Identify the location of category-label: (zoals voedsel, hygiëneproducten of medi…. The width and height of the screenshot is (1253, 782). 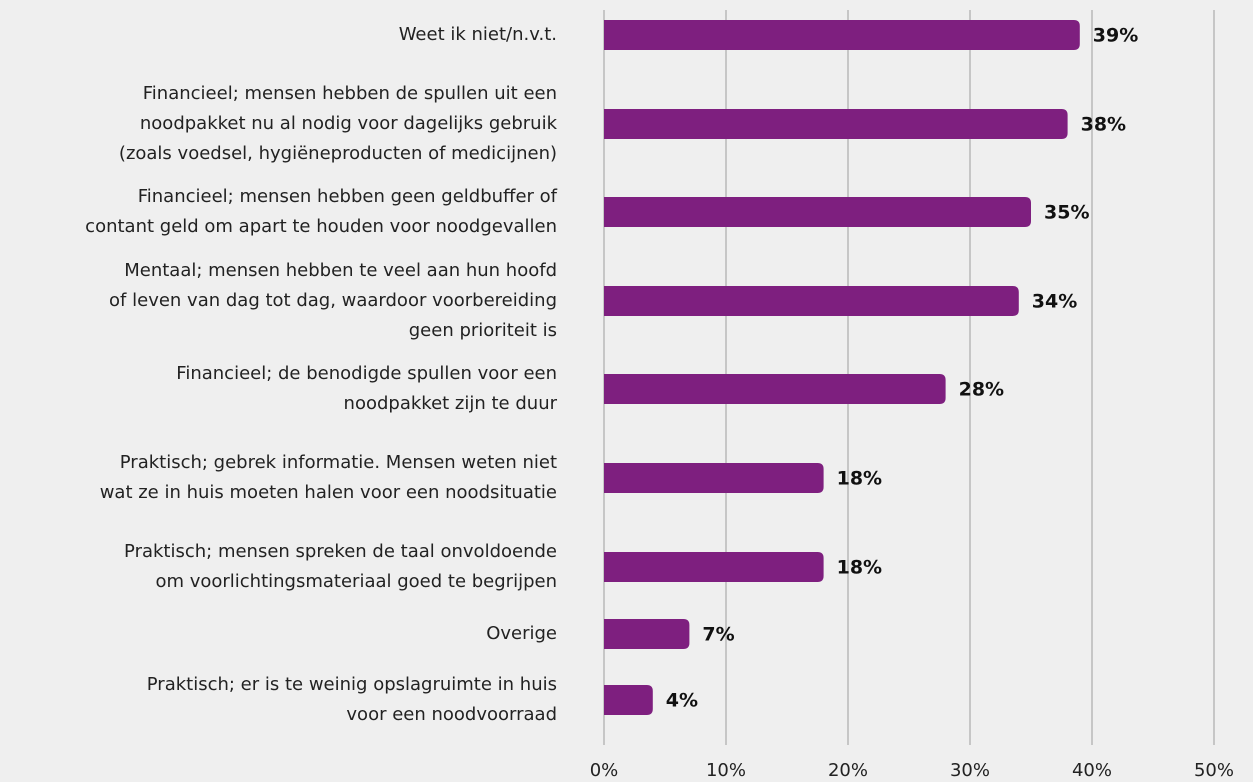
(338, 153).